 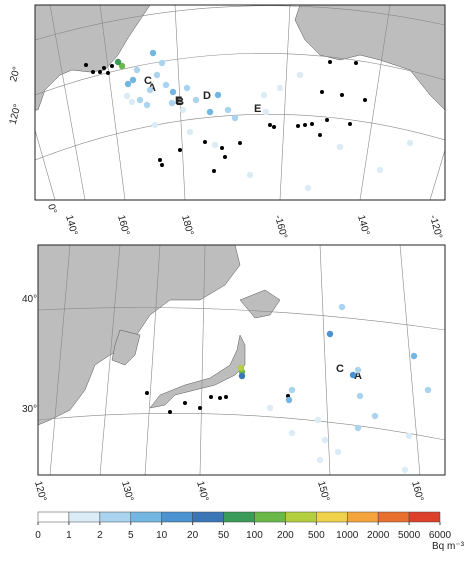 What do you see at coordinates (123, 225) in the screenshot?
I see `lon-label: 160°` at bounding box center [123, 225].